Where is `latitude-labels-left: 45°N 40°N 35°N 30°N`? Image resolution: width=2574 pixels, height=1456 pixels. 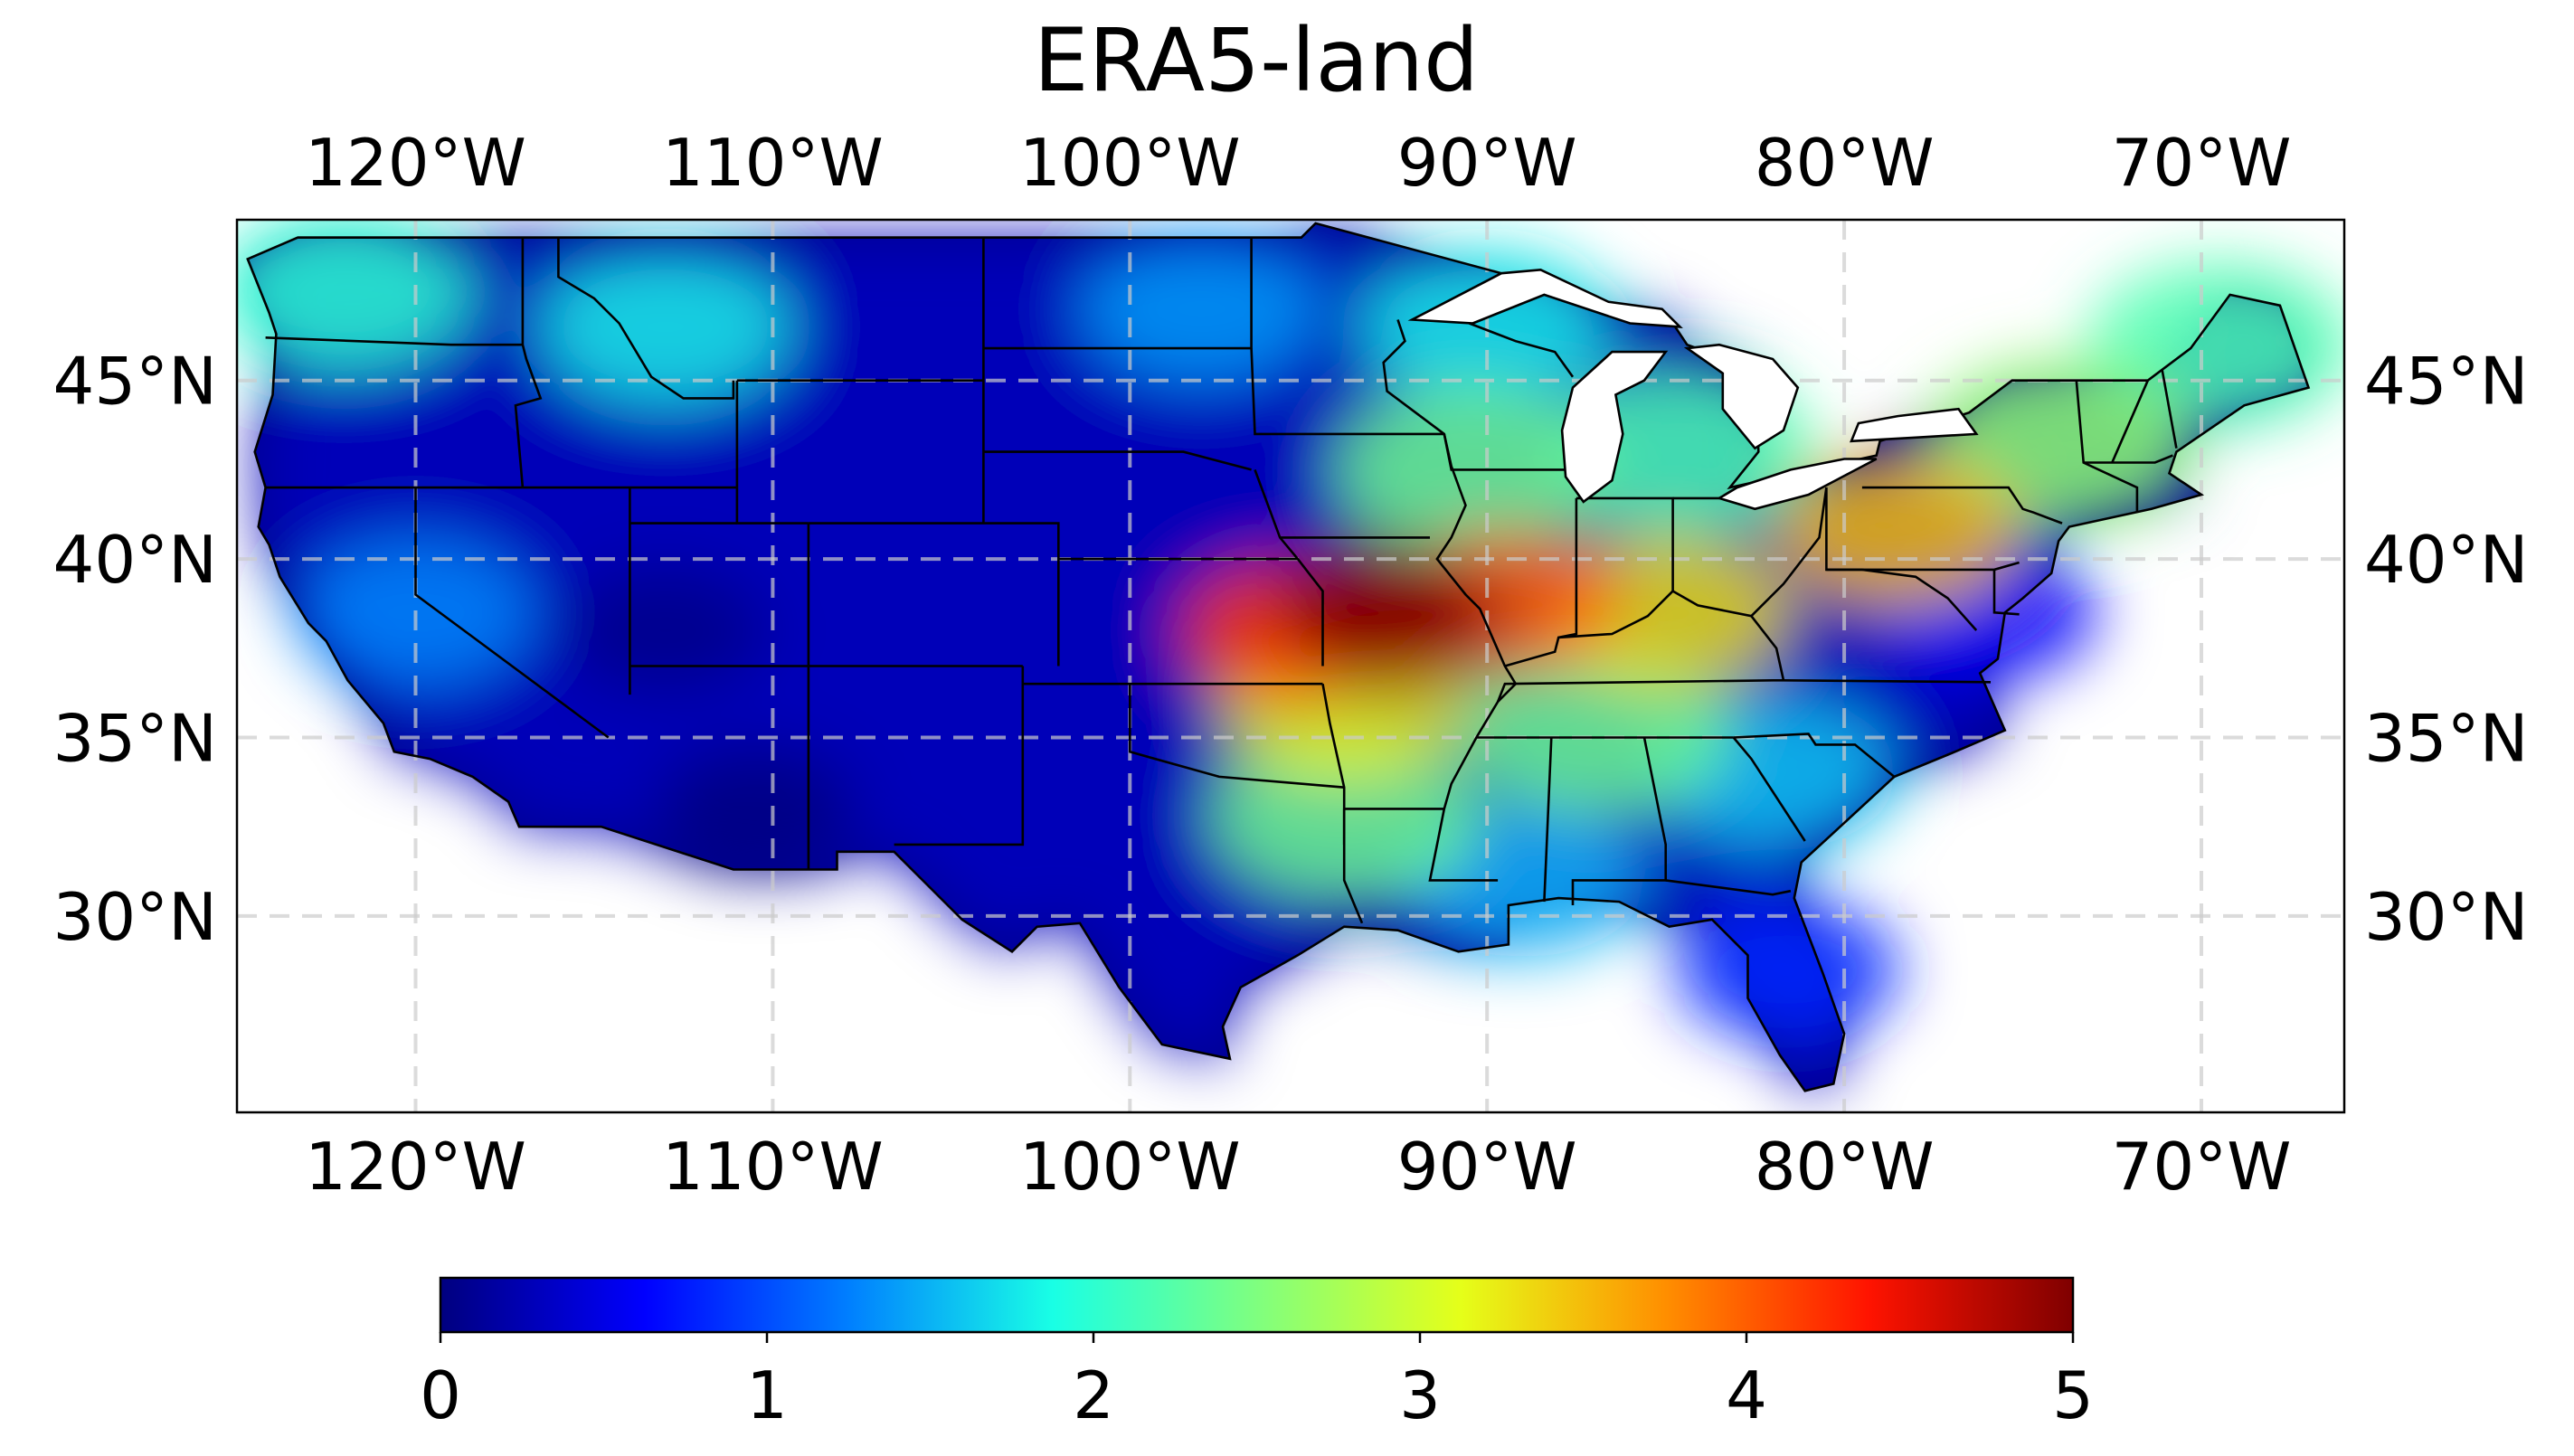 latitude-labels-left: 45°N 40°N 35°N 30°N is located at coordinates (135, 650).